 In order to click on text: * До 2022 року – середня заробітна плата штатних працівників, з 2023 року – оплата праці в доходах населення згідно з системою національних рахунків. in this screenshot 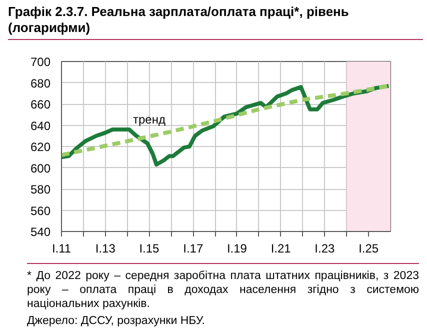, I will do `click(223, 291)`.